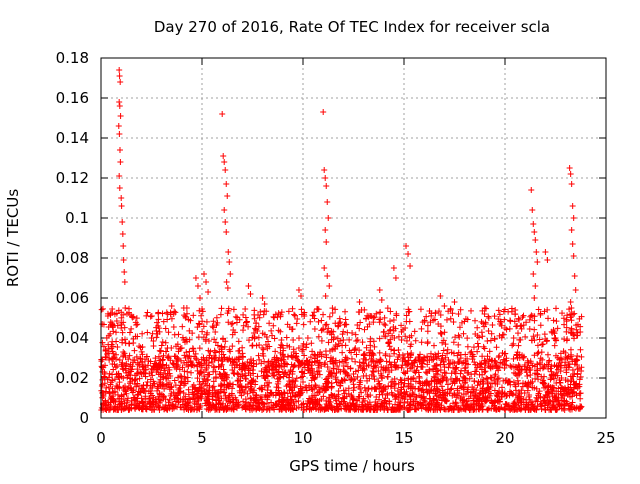  Describe the element at coordinates (72, 238) in the screenshot. I see `y-tick-labels: 0 0.02 0.04 0.06 0.08 0.1 0.12 0.14 0.16 0.18` at that location.